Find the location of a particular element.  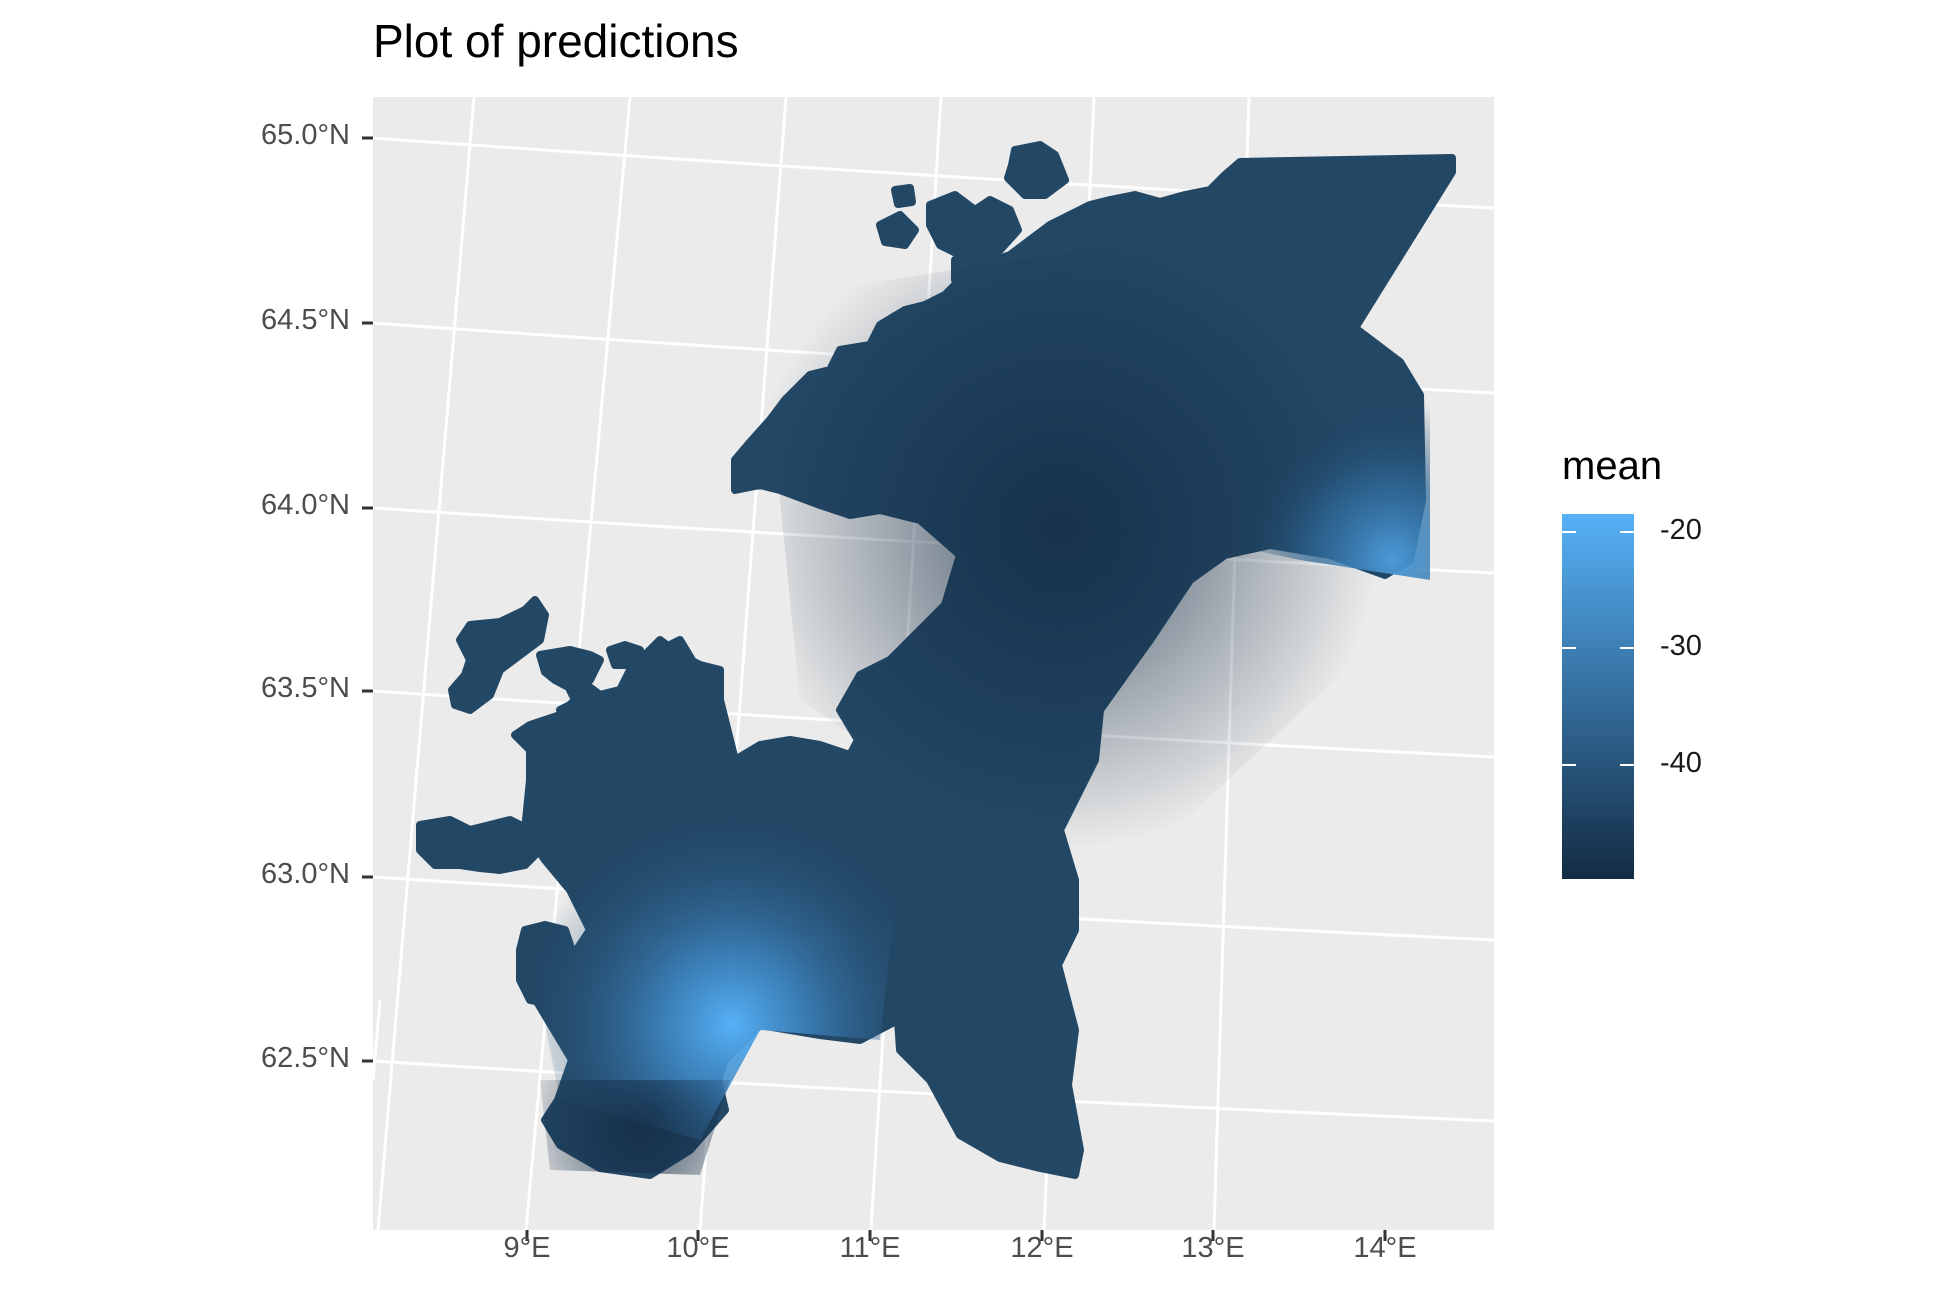

chart-title: Plot of predictions is located at coordinates (556, 41).